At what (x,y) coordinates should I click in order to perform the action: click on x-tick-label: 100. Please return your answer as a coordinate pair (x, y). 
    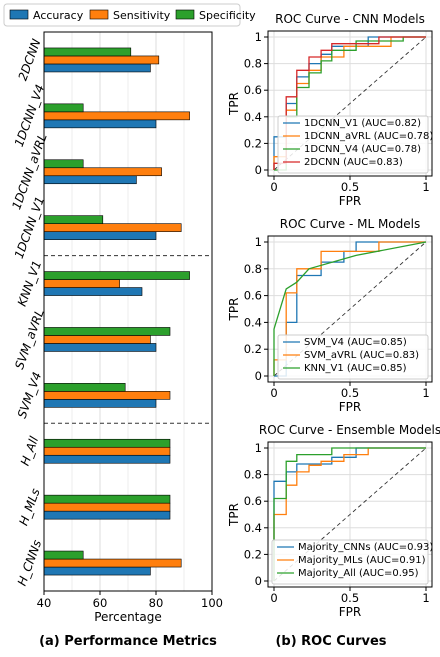
    Looking at the image, I should click on (212, 603).